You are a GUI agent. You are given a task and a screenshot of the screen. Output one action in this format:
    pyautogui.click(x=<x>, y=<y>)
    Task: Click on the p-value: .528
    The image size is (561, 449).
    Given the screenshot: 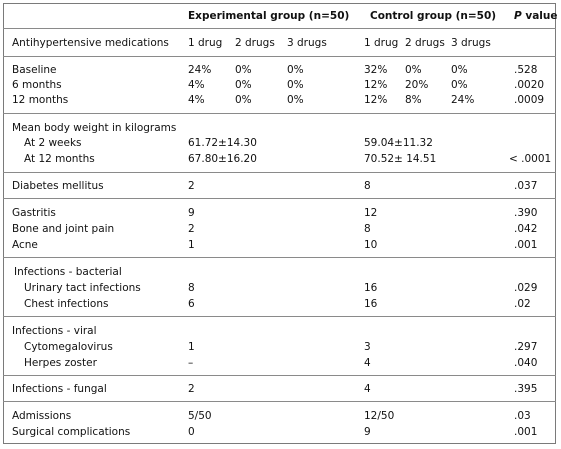 What is the action you would take?
    pyautogui.click(x=526, y=70)
    